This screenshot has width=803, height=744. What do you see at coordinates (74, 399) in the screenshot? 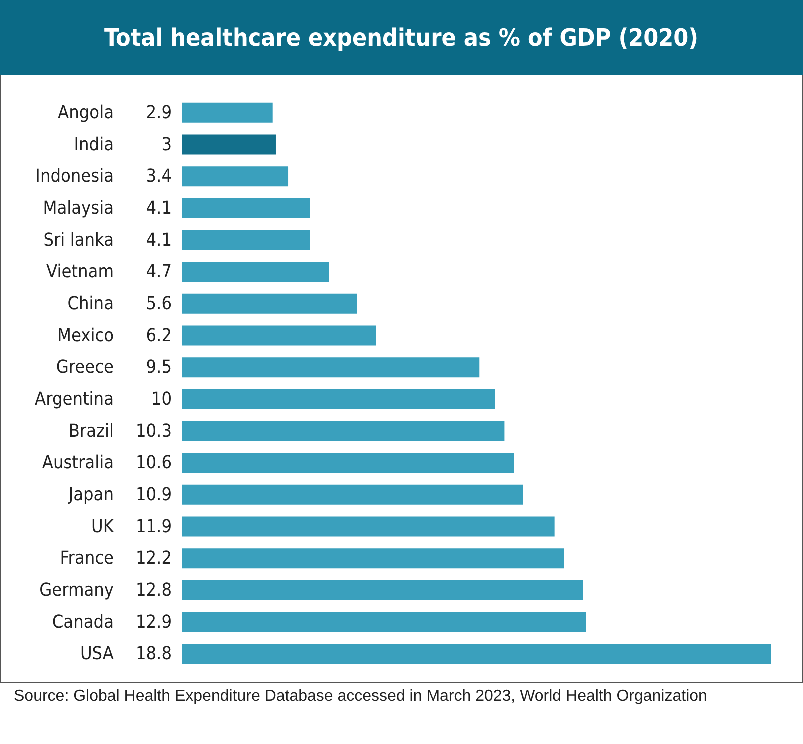
I see `y-tick-label: Argentina` at bounding box center [74, 399].